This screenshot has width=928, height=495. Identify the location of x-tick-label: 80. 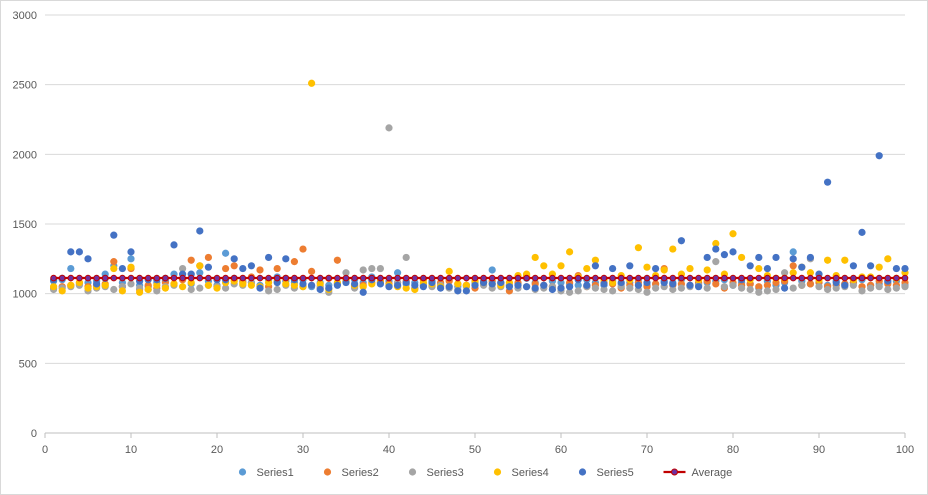
(733, 450).